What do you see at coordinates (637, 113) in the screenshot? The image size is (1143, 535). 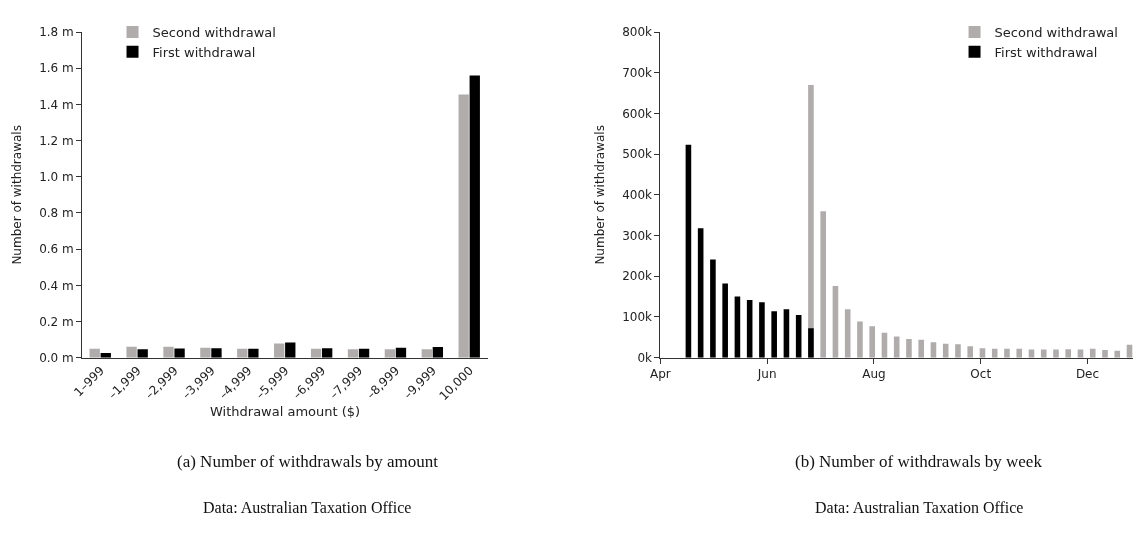 I see `y-tick-label: 600k` at bounding box center [637, 113].